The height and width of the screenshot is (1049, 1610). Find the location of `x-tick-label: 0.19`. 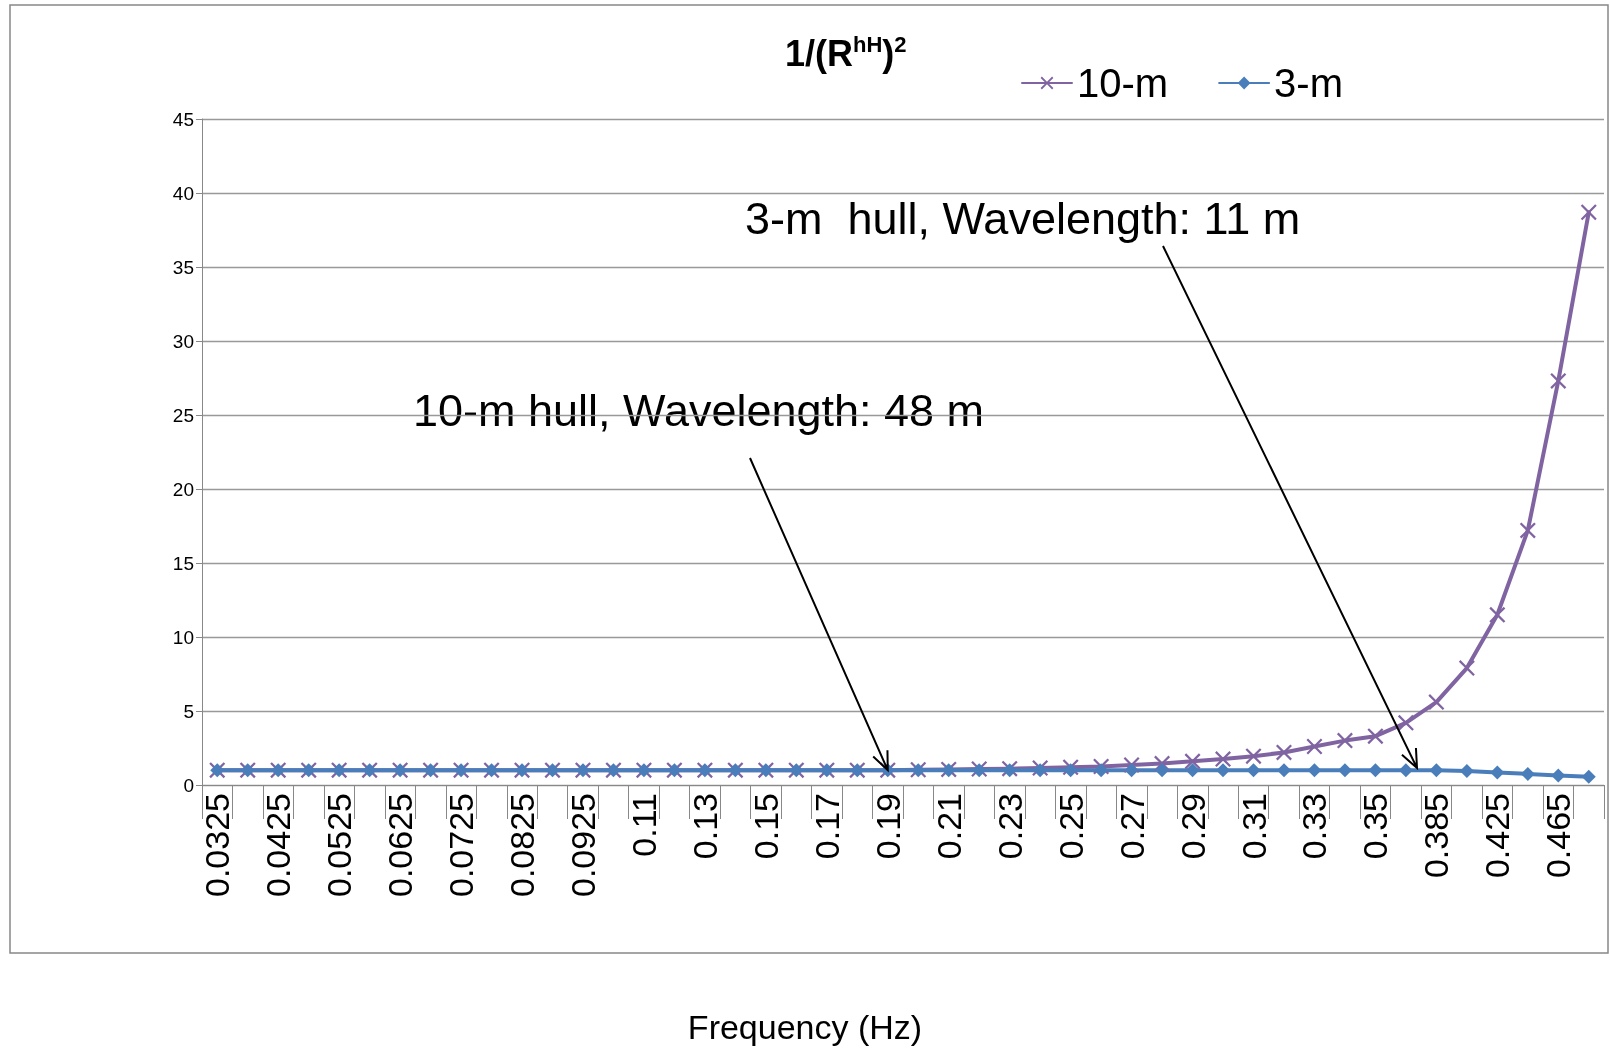

x-tick-label: 0.19 is located at coordinates (887, 826).